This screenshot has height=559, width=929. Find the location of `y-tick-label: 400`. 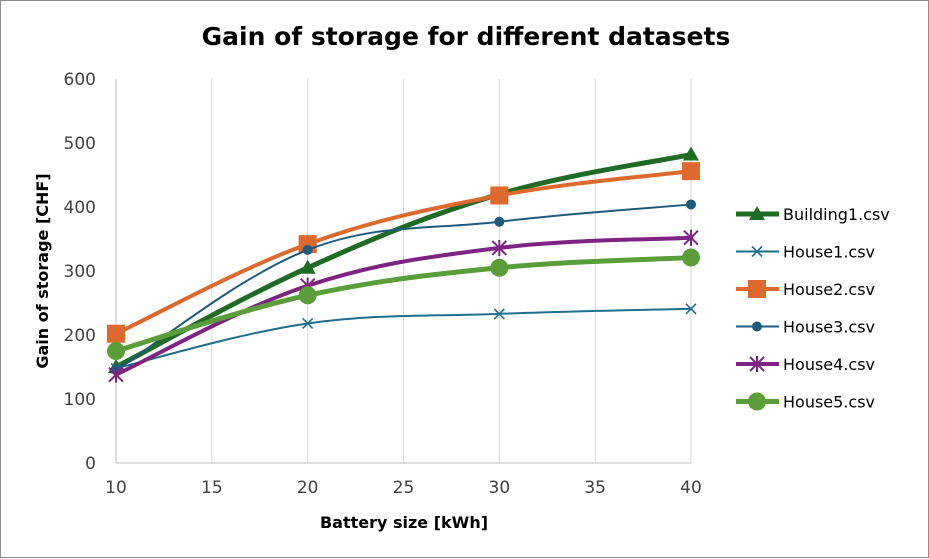

y-tick-label: 400 is located at coordinates (80, 208).